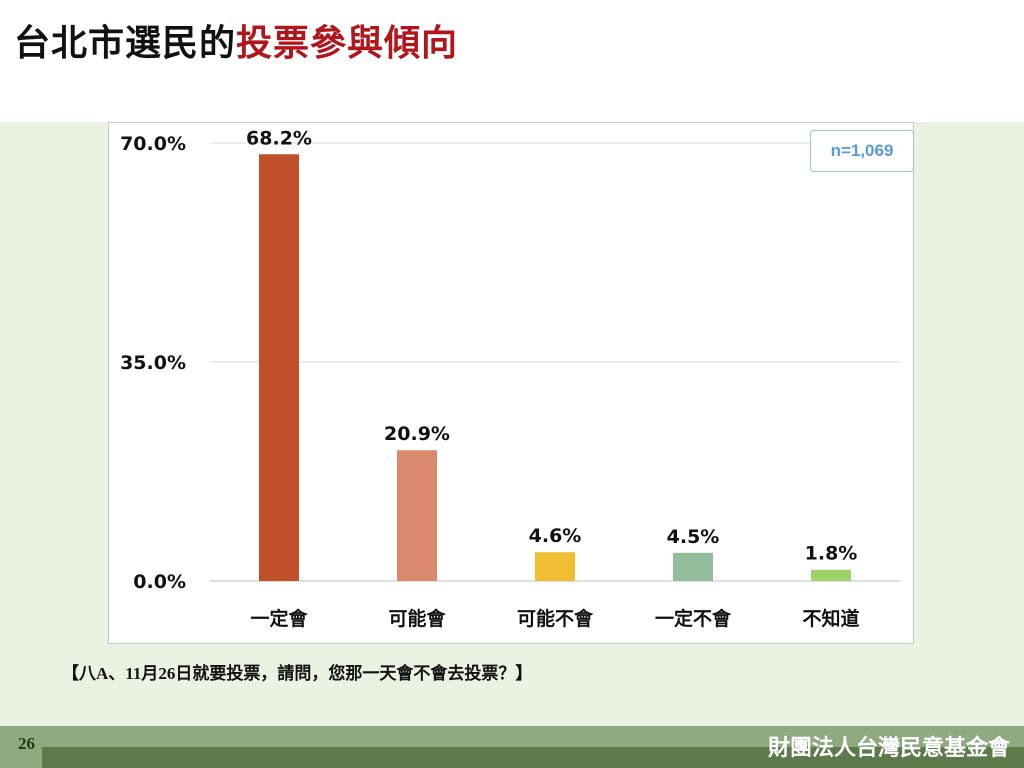 This screenshot has height=768, width=1024. Describe the element at coordinates (279, 138) in the screenshot. I see `data-label: 68.2%` at that location.